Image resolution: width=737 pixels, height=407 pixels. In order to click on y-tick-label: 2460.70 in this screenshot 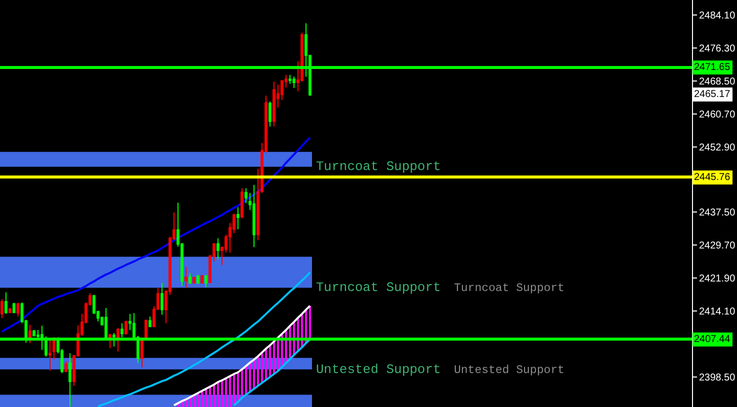, I will do `click(717, 114)`.